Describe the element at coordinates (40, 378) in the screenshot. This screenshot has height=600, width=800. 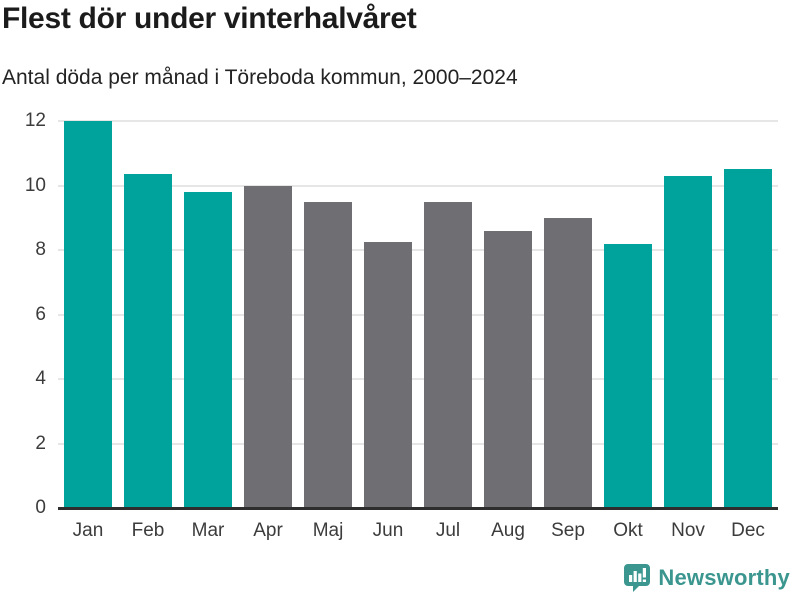
I see `y-axis-tick-label: 4` at that location.